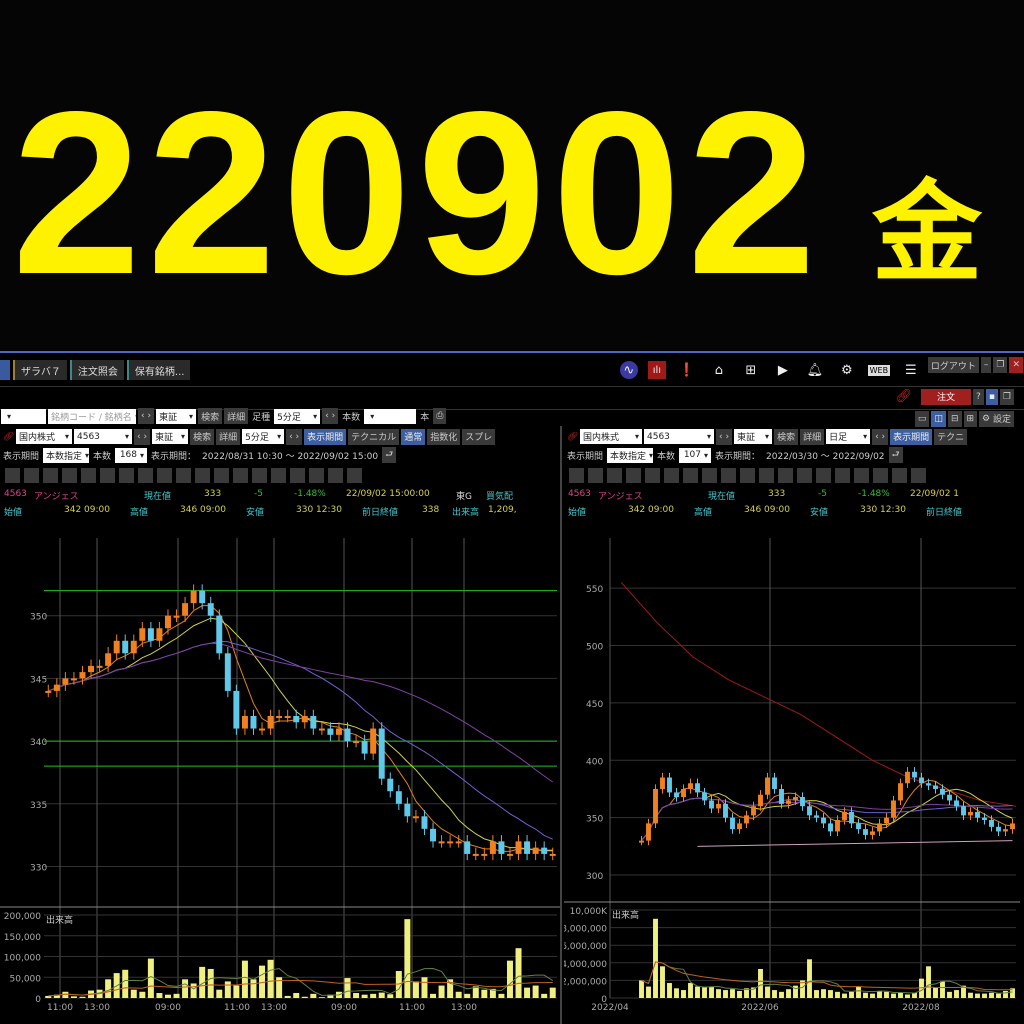 The image size is (1024, 1024). What do you see at coordinates (374, 436) in the screenshot?
I see `left-technical-button: テクニカル` at bounding box center [374, 436].